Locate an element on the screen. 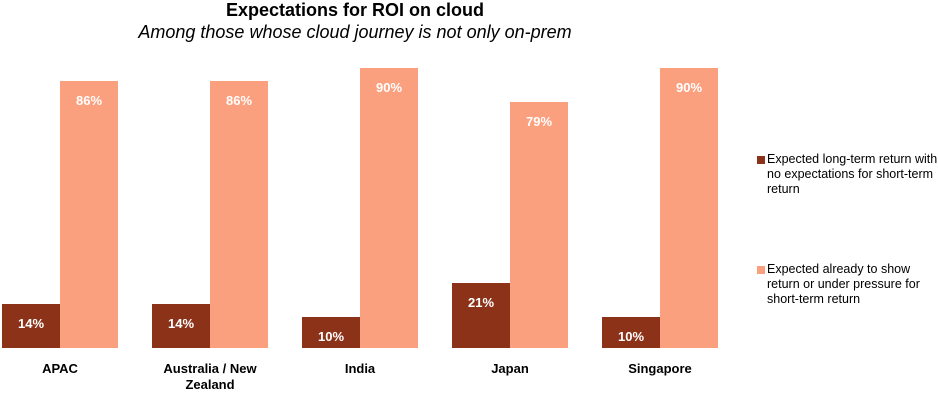 The height and width of the screenshot is (415, 938). chart-title: Expectations for ROI on cloud is located at coordinates (355, 10).